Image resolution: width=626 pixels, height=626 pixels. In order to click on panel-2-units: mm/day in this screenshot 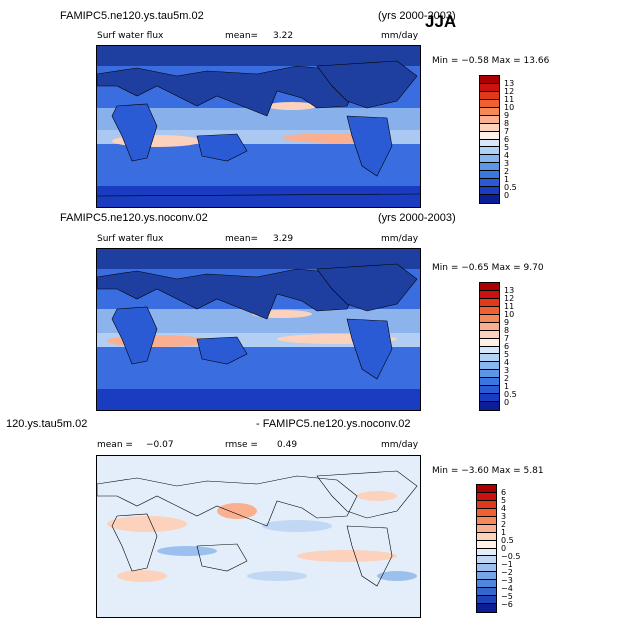, I will do `click(400, 239)`.